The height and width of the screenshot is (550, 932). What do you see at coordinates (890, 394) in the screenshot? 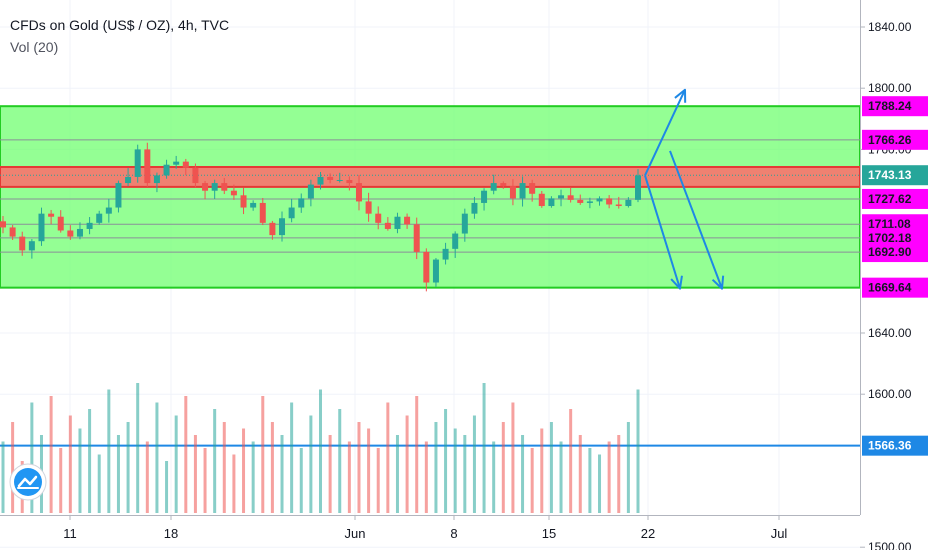
I see `price-axis-label: 1600.00` at bounding box center [890, 394].